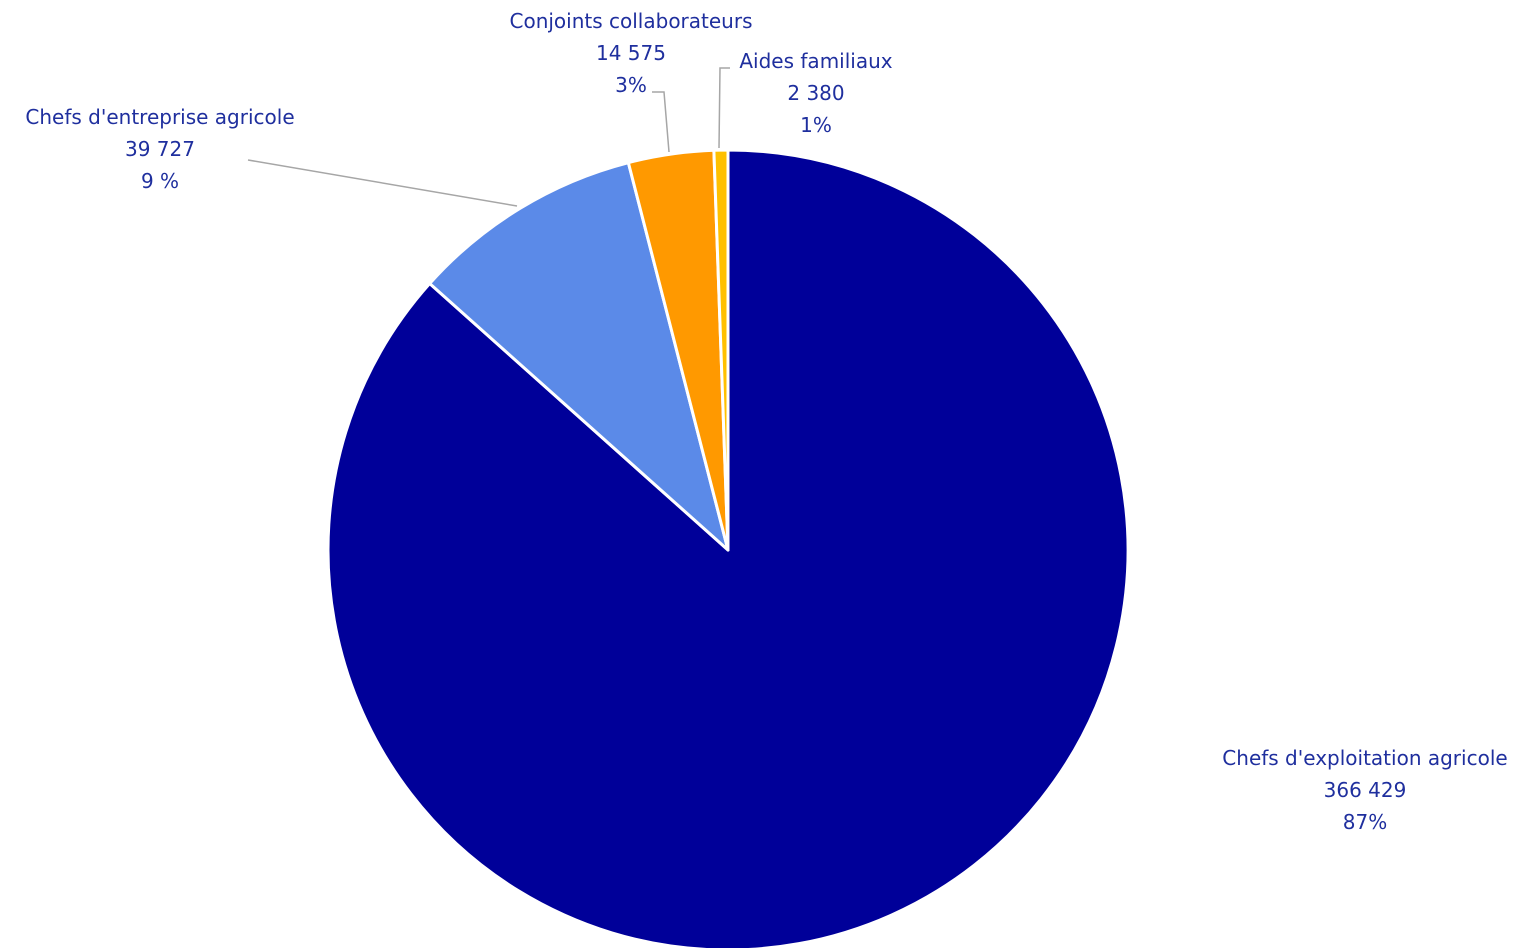 The image size is (1522, 948). I want to click on pie-slice-chefs-d-entreprise-agricole, so click(579, 356).